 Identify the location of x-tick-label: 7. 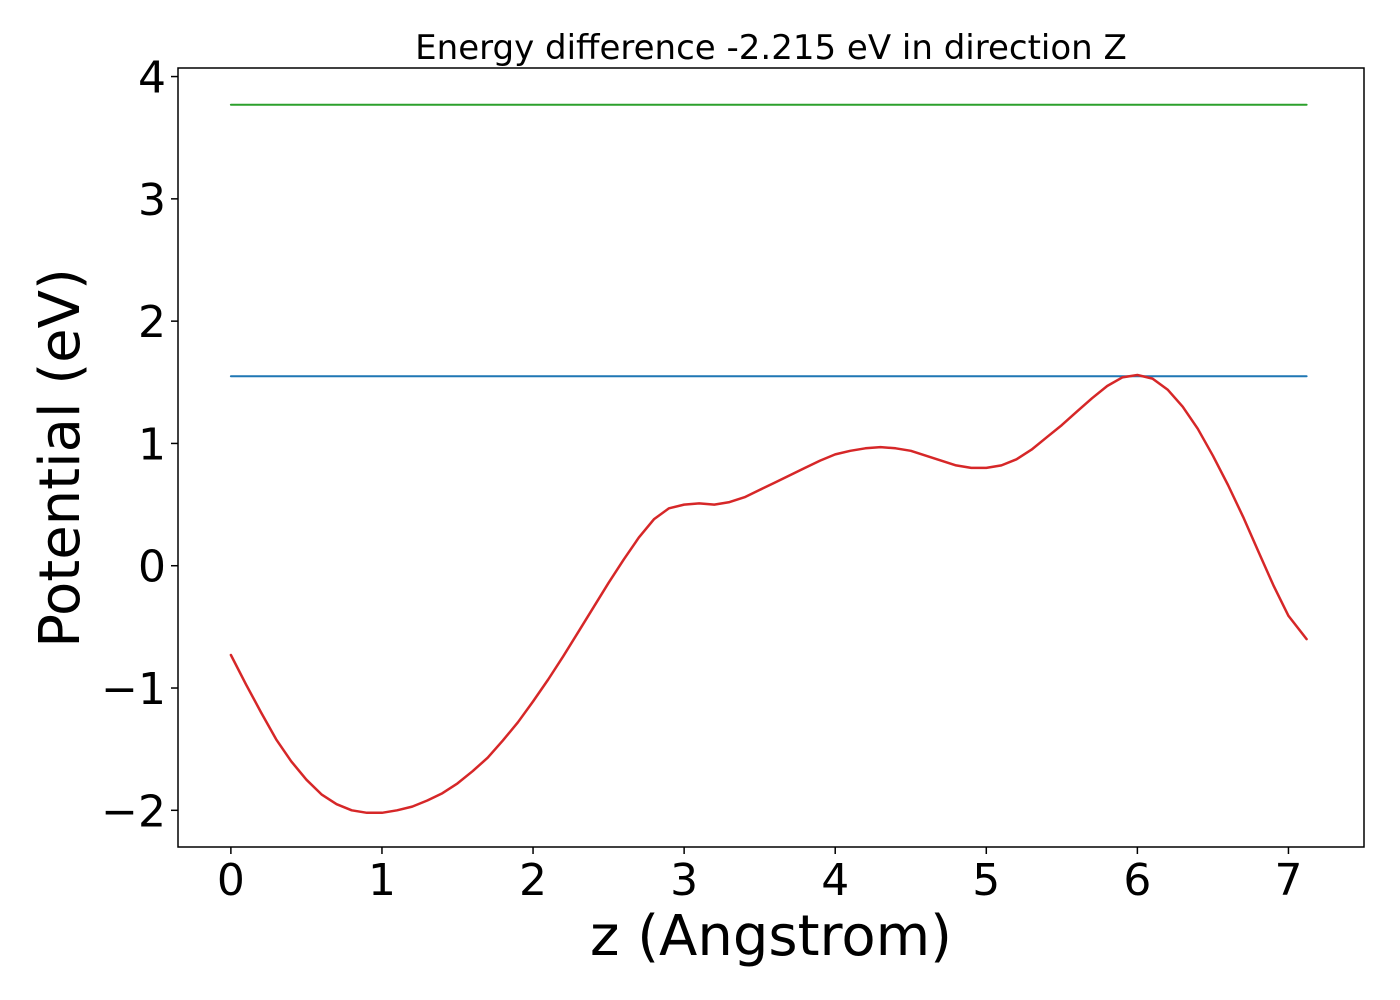
(1288, 880).